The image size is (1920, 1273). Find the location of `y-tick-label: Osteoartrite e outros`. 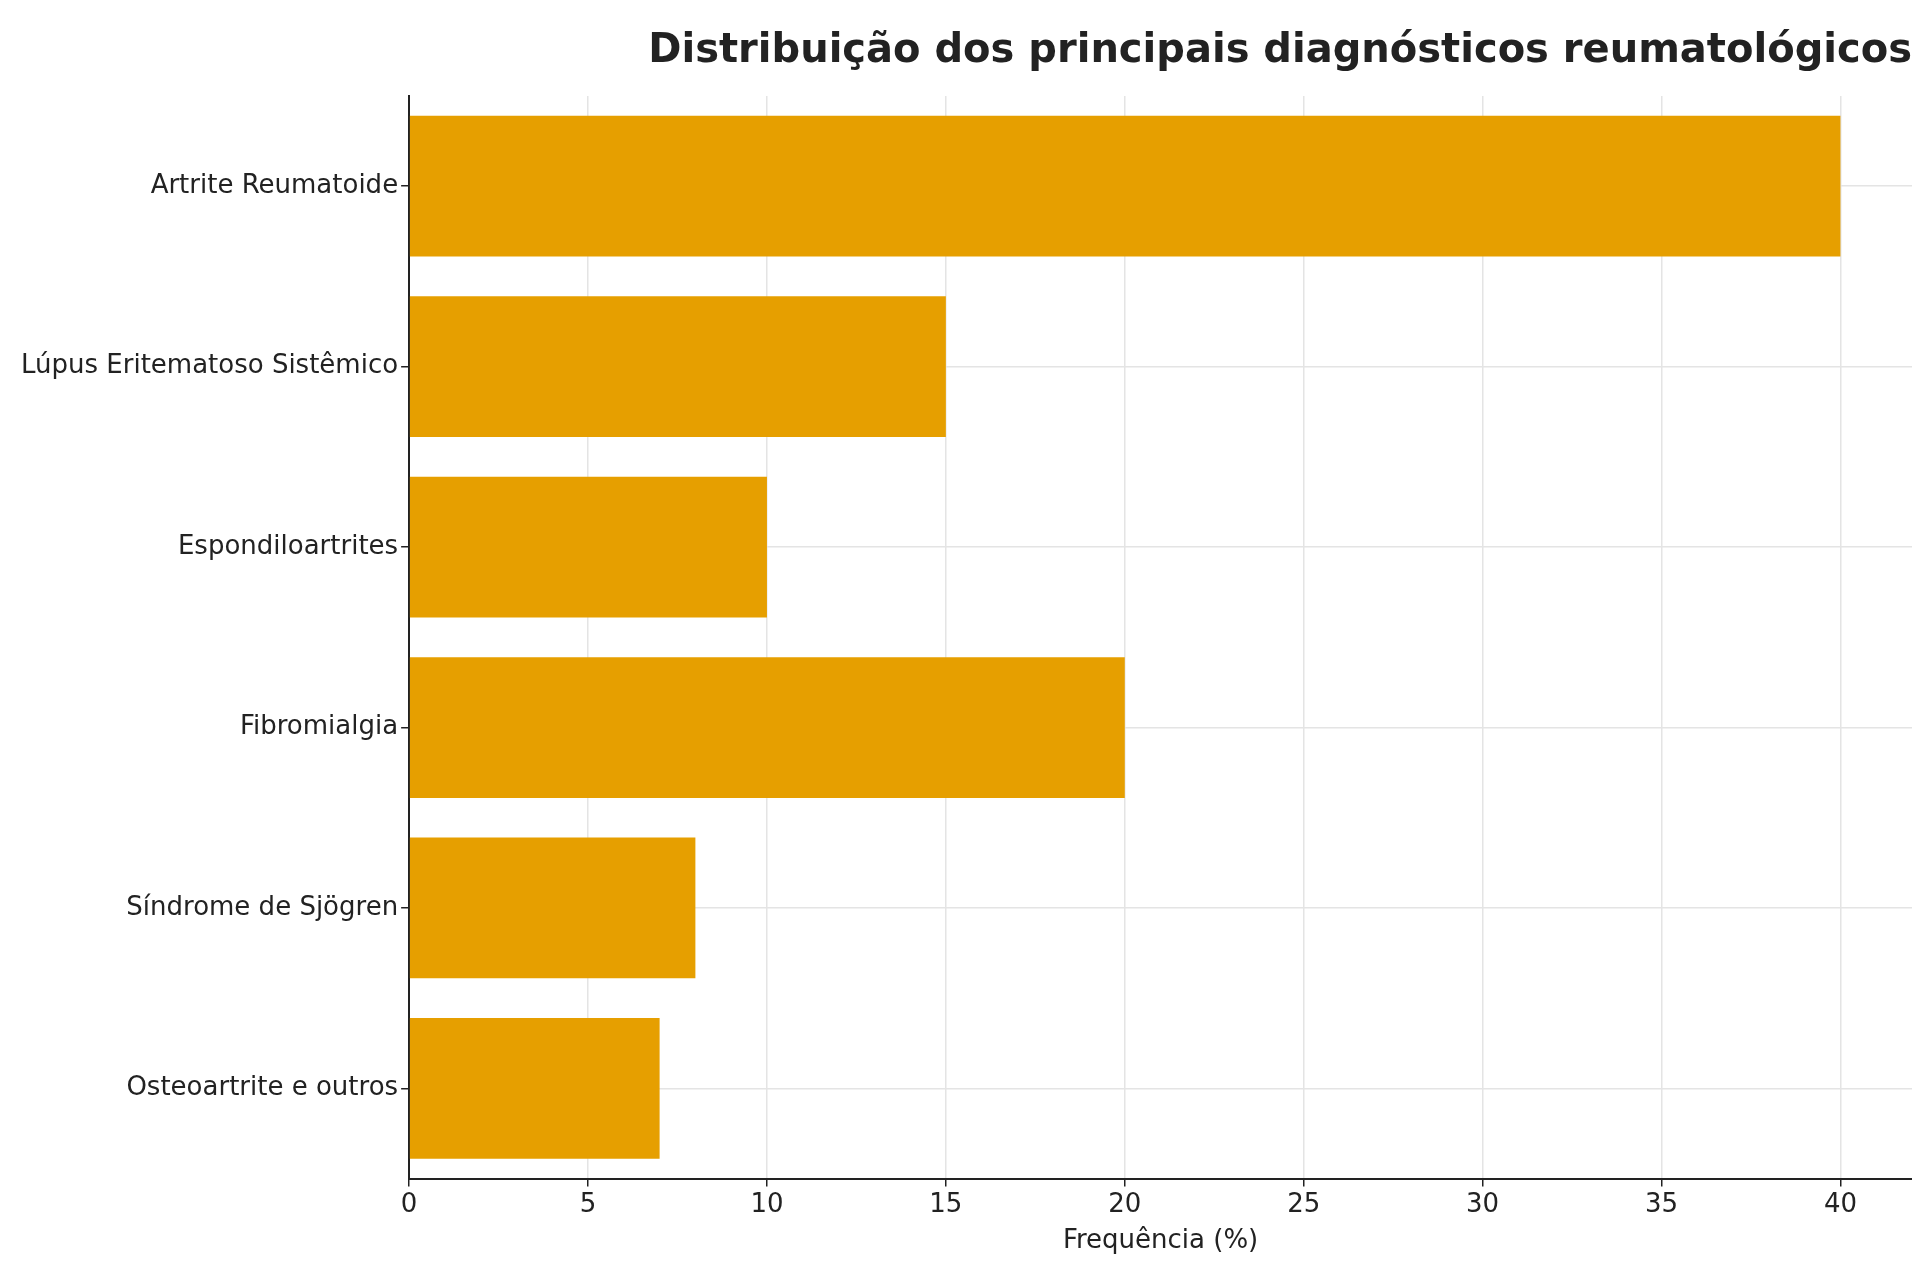

y-tick-label: Osteoartrite e outros is located at coordinates (262, 1086).